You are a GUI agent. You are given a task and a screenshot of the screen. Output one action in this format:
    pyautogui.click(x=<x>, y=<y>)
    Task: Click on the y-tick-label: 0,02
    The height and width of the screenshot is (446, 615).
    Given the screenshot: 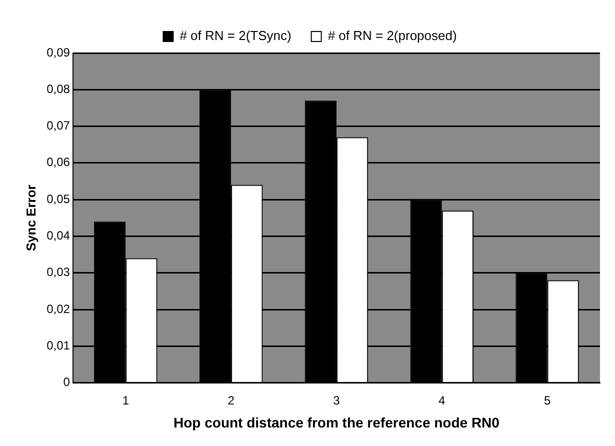 What is the action you would take?
    pyautogui.click(x=58, y=309)
    